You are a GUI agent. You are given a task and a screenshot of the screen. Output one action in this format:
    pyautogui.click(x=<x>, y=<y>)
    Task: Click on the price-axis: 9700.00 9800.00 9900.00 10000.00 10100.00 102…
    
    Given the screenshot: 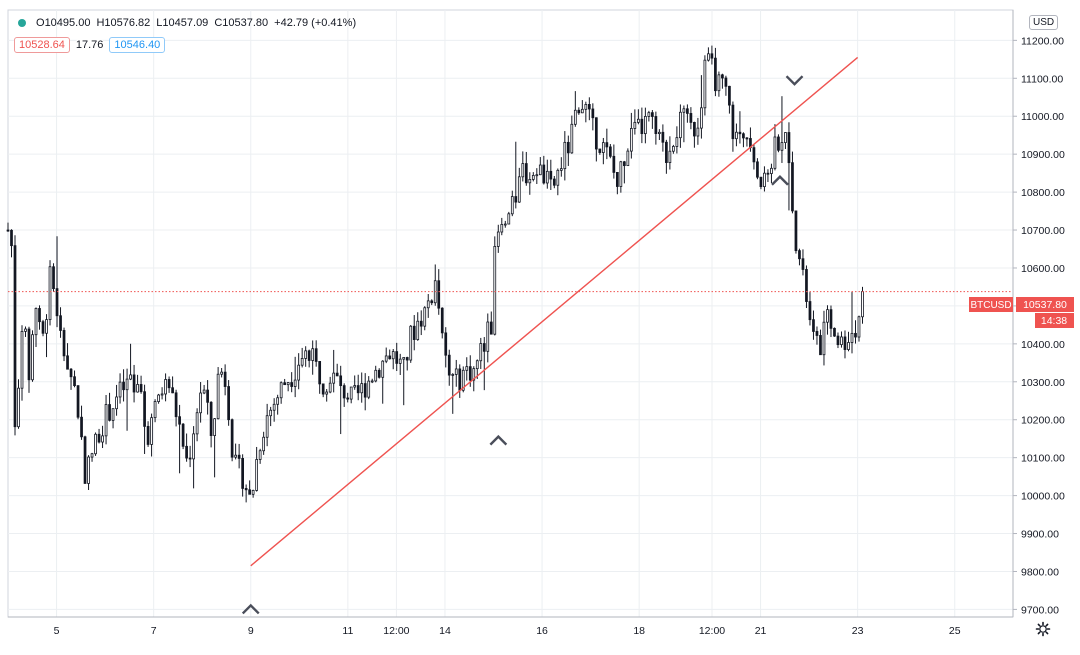 What is the action you would take?
    pyautogui.click(x=1038, y=313)
    